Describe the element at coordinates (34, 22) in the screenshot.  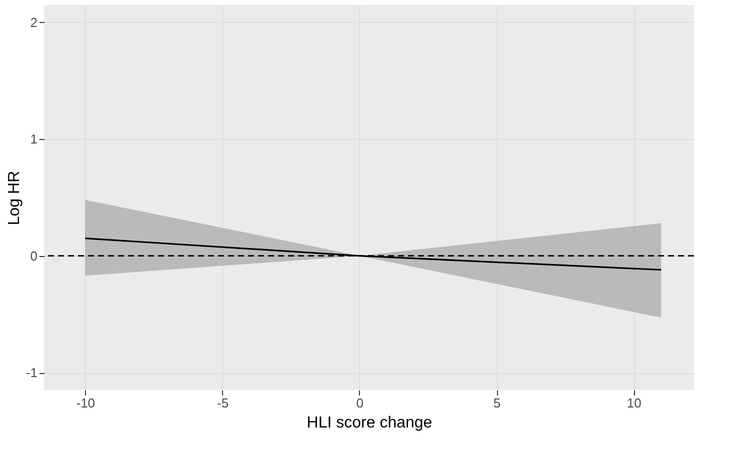
I see `y-tick-label: 2` at that location.